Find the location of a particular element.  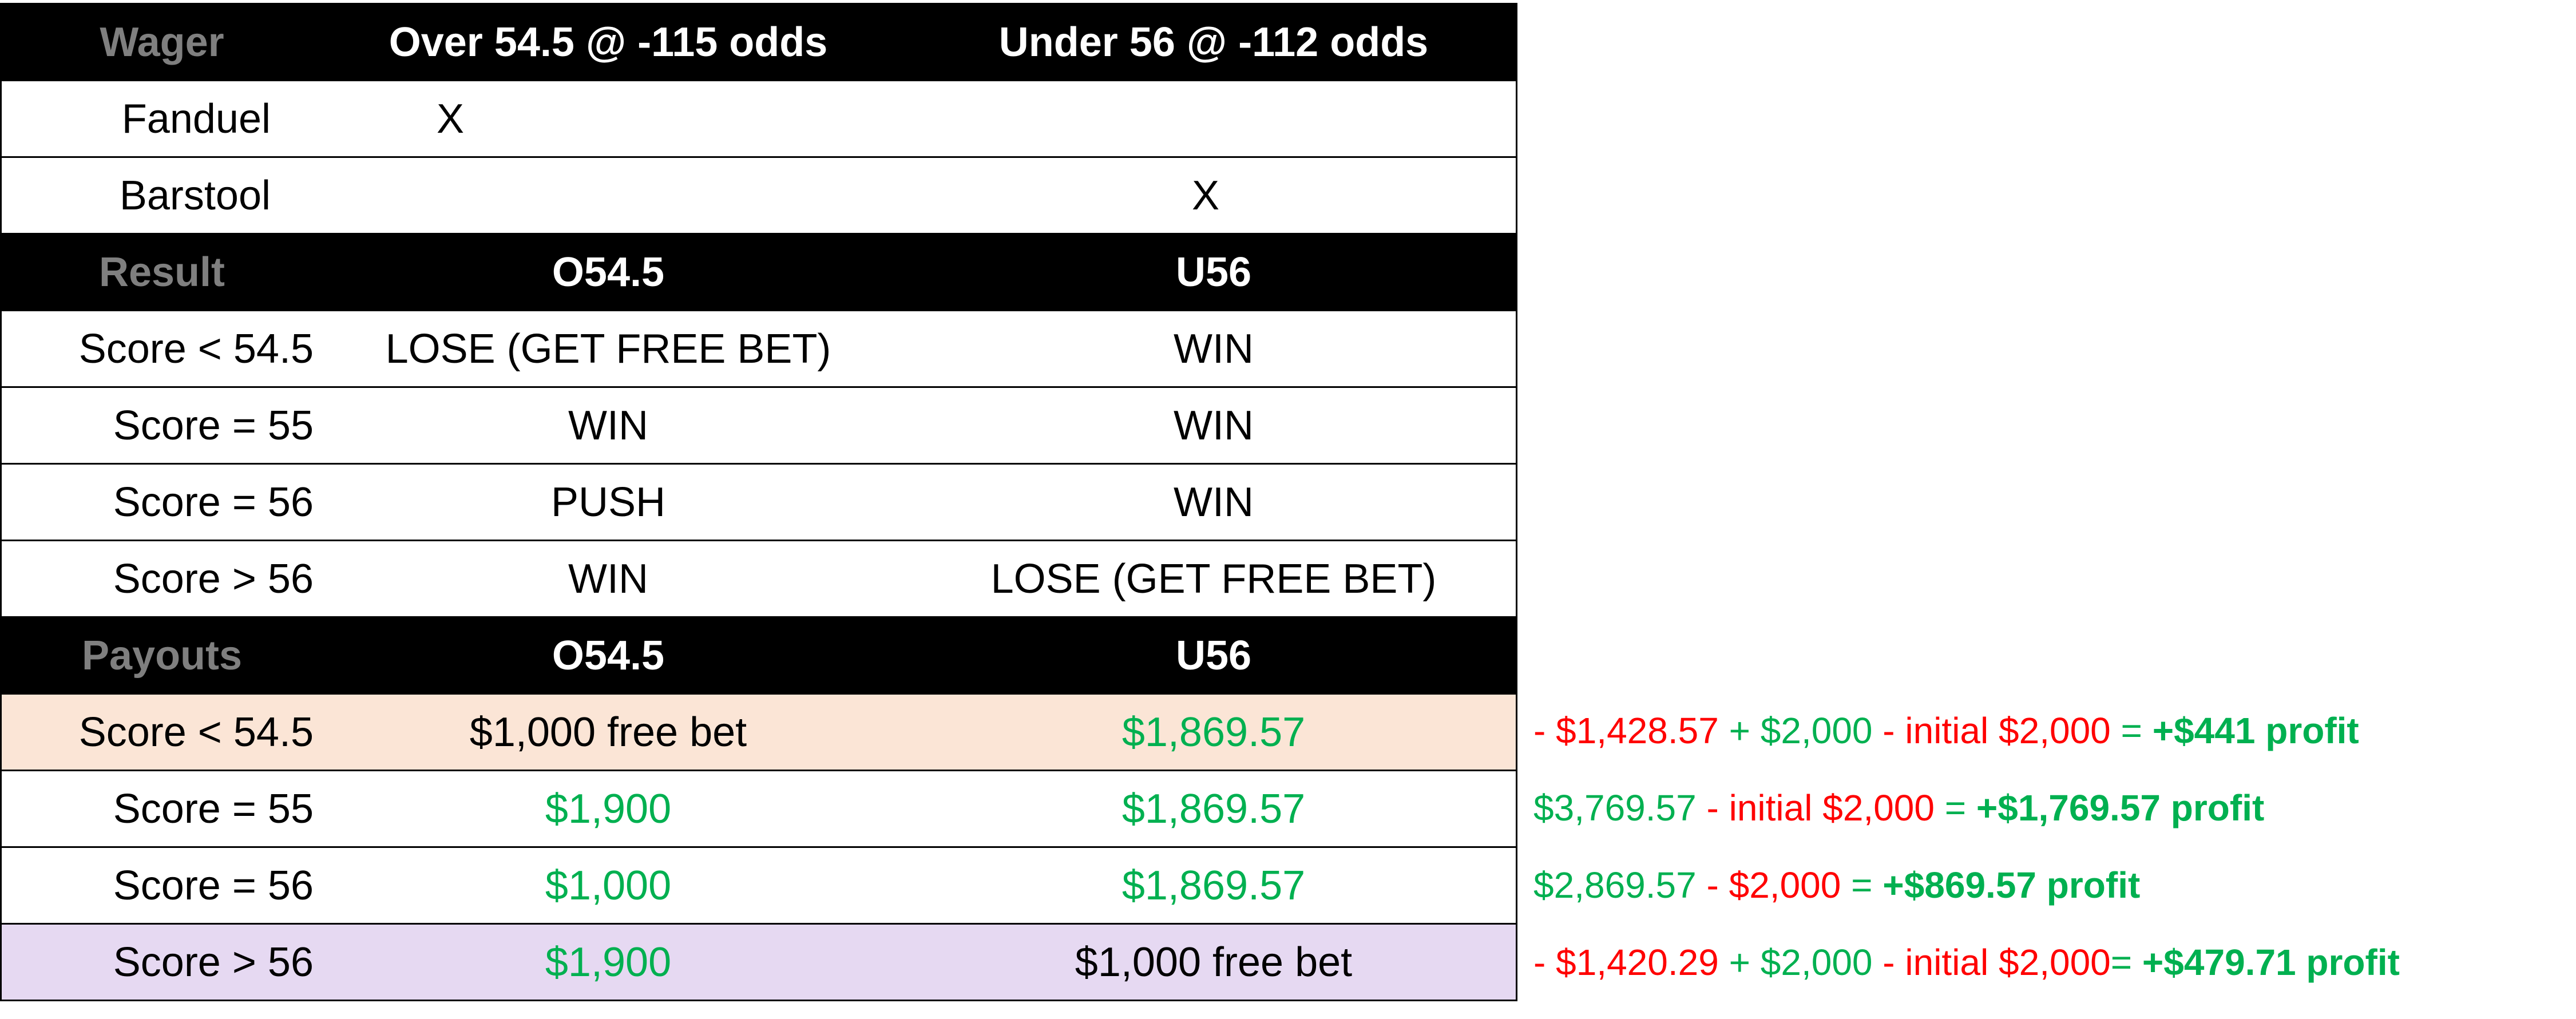

result-row: Score > 56 WIN LOSE (GET FREE BET) is located at coordinates (759, 579).